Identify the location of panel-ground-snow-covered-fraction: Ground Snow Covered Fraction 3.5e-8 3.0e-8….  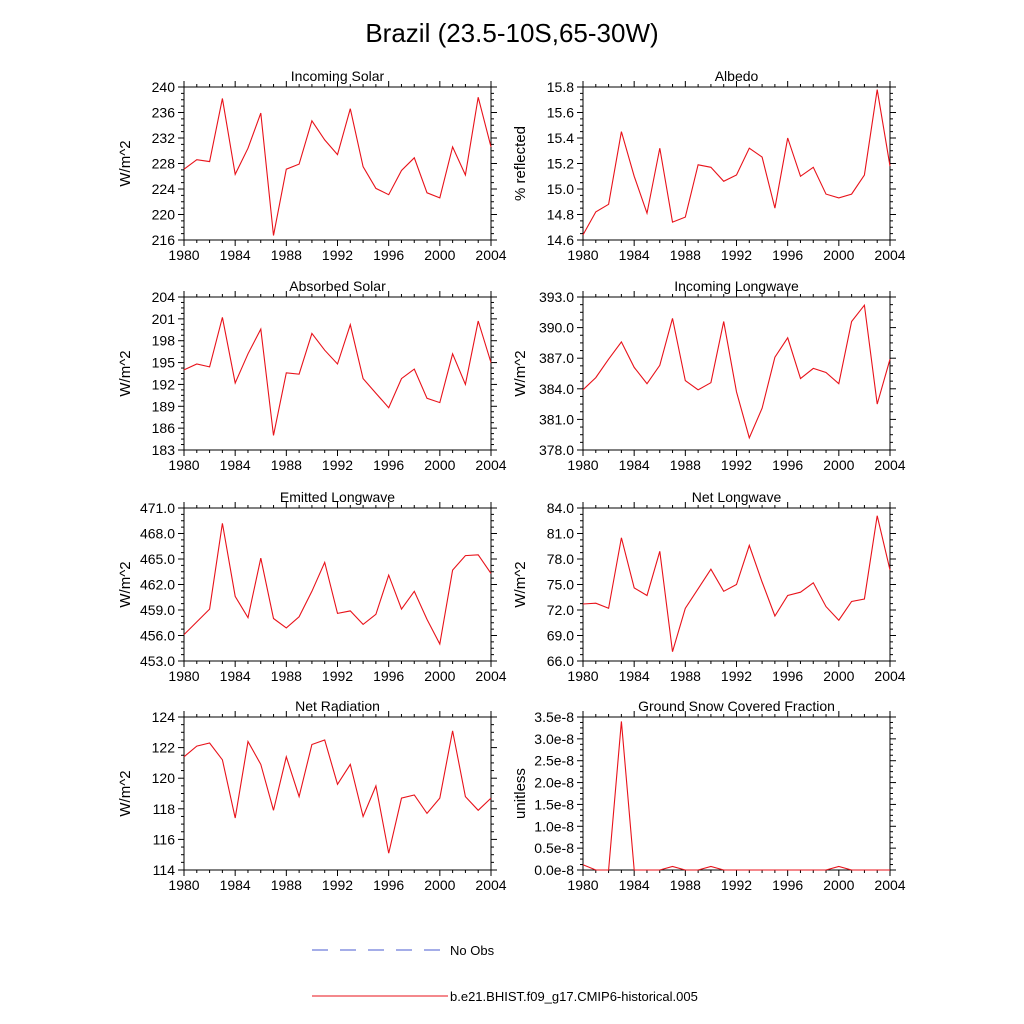
(709, 795).